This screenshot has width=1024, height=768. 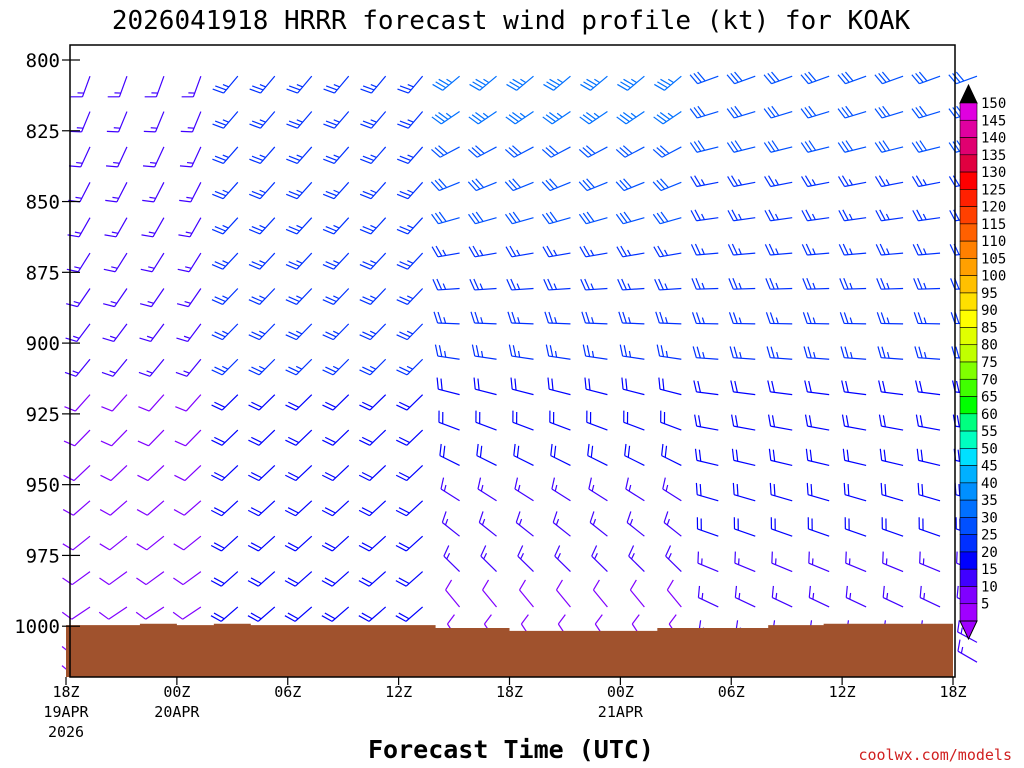 I want to click on colorbar-label: 10, so click(x=989, y=587).